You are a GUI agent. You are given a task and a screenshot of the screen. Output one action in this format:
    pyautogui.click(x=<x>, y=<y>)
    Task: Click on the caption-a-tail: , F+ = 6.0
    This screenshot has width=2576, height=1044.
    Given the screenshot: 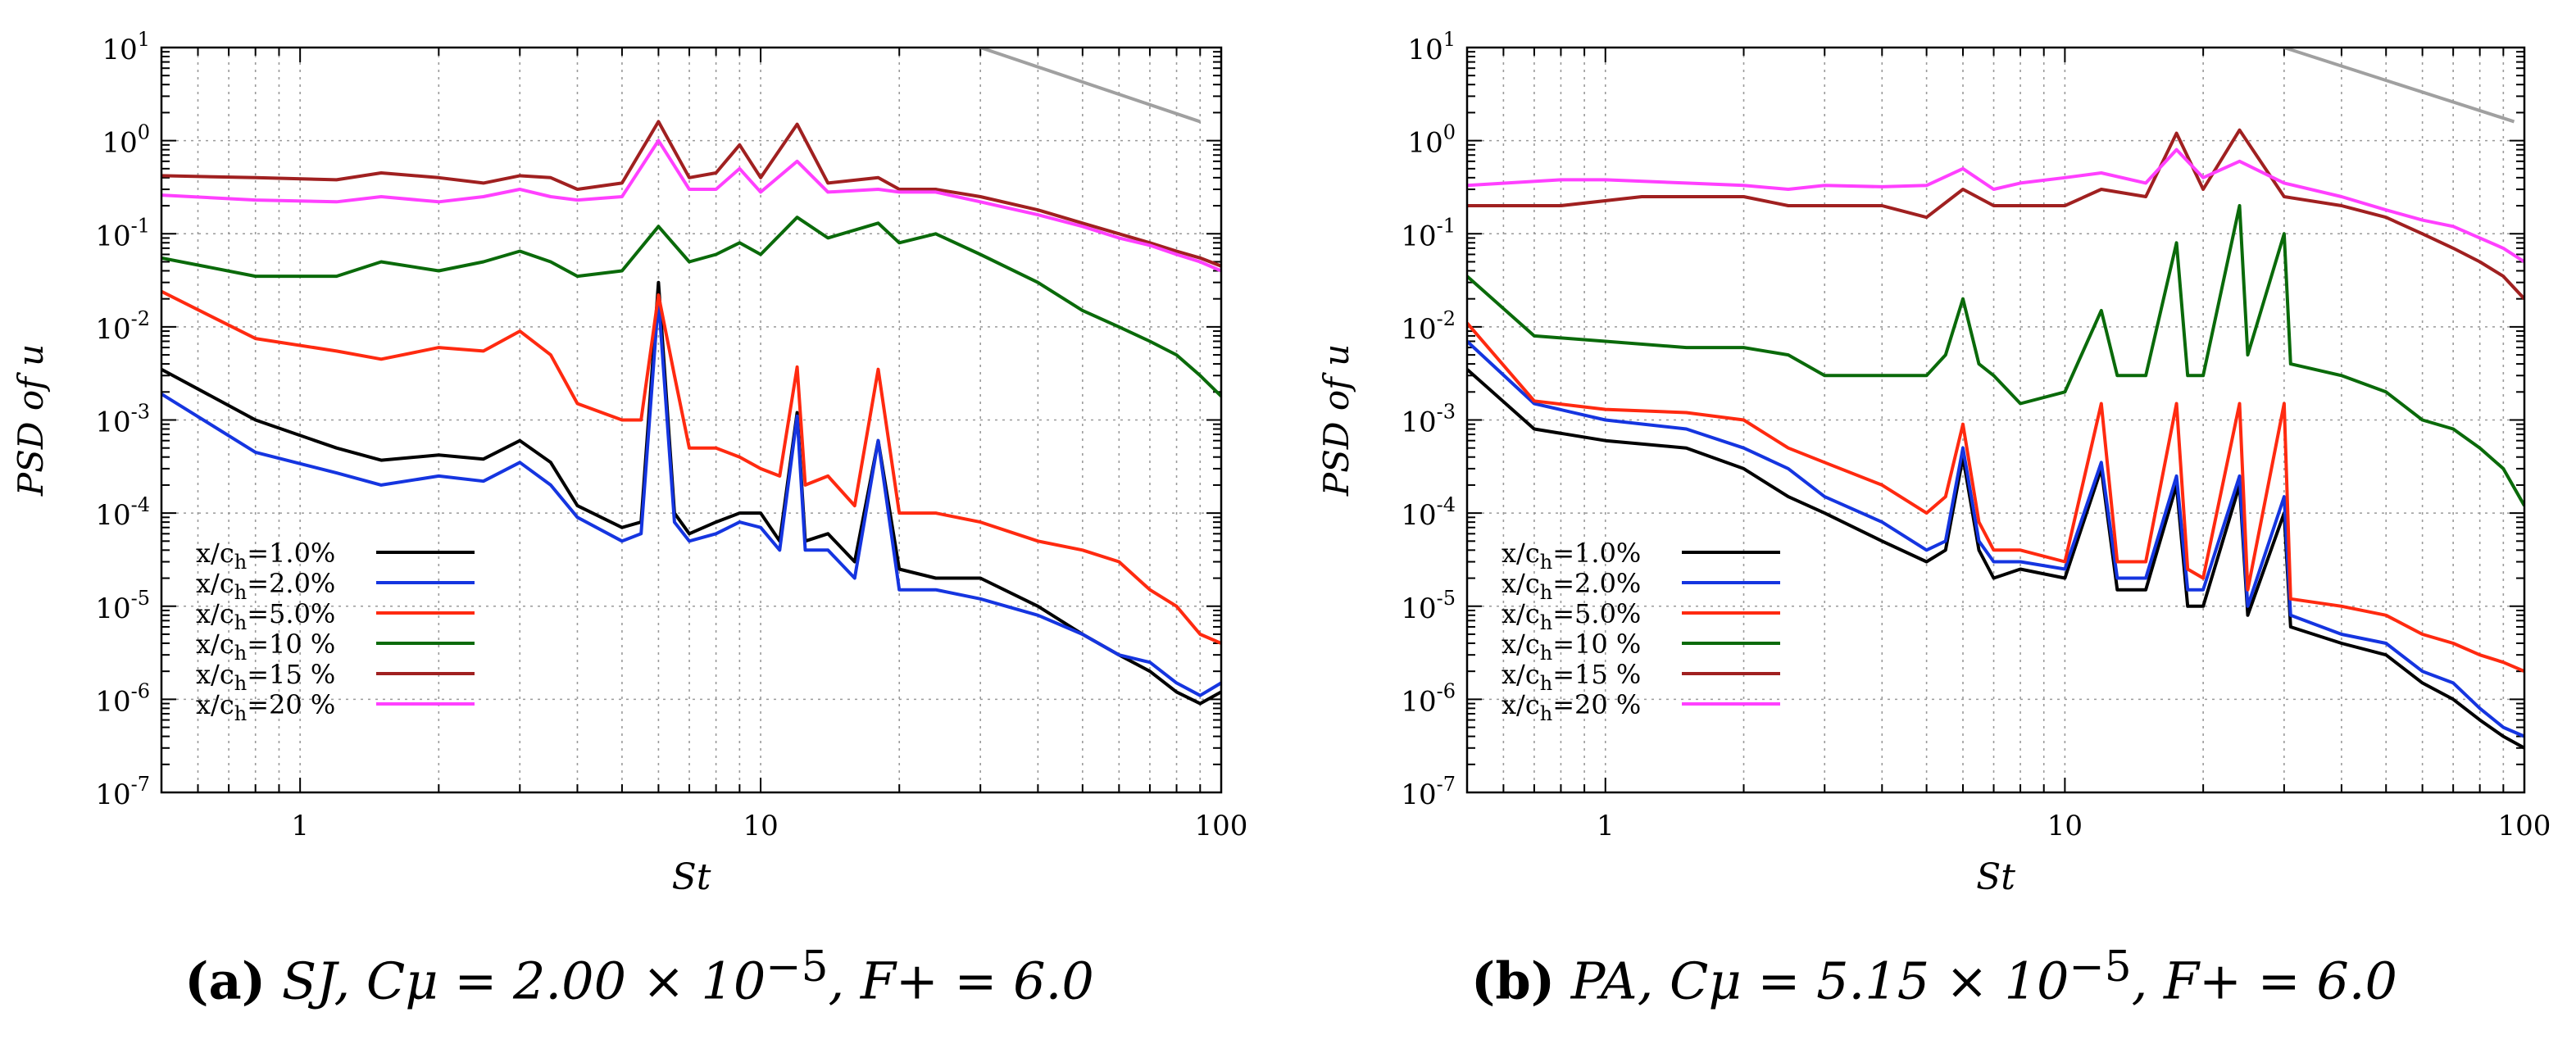 What is the action you would take?
    pyautogui.click(x=961, y=981)
    